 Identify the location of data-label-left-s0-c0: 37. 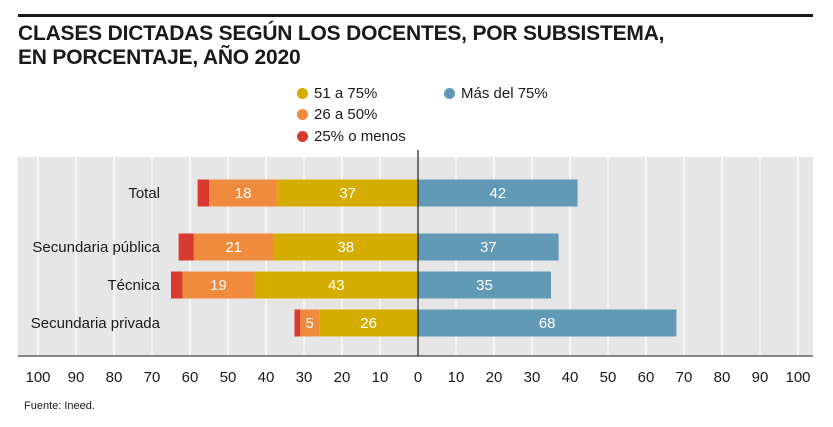
(347, 193).